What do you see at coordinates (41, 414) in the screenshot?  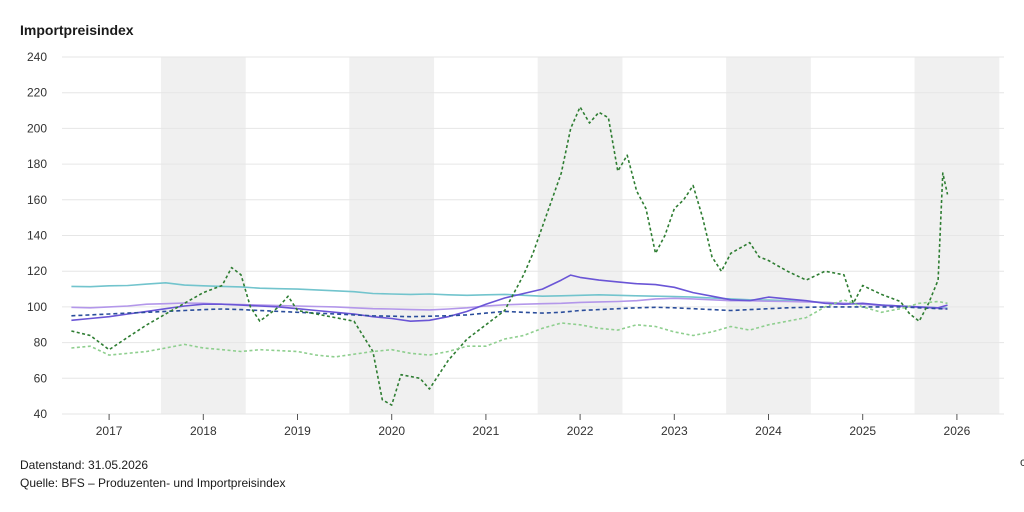 I see `y-tick-label: 40` at bounding box center [41, 414].